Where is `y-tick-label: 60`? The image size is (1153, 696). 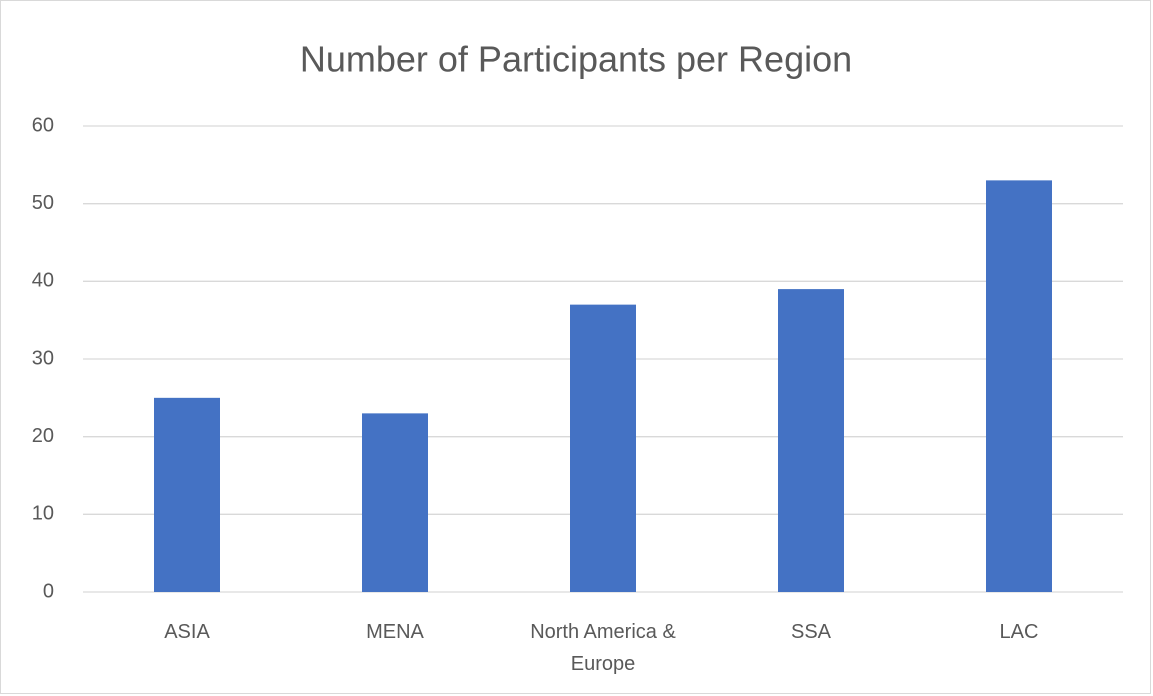
y-tick-label: 60 is located at coordinates (43, 125).